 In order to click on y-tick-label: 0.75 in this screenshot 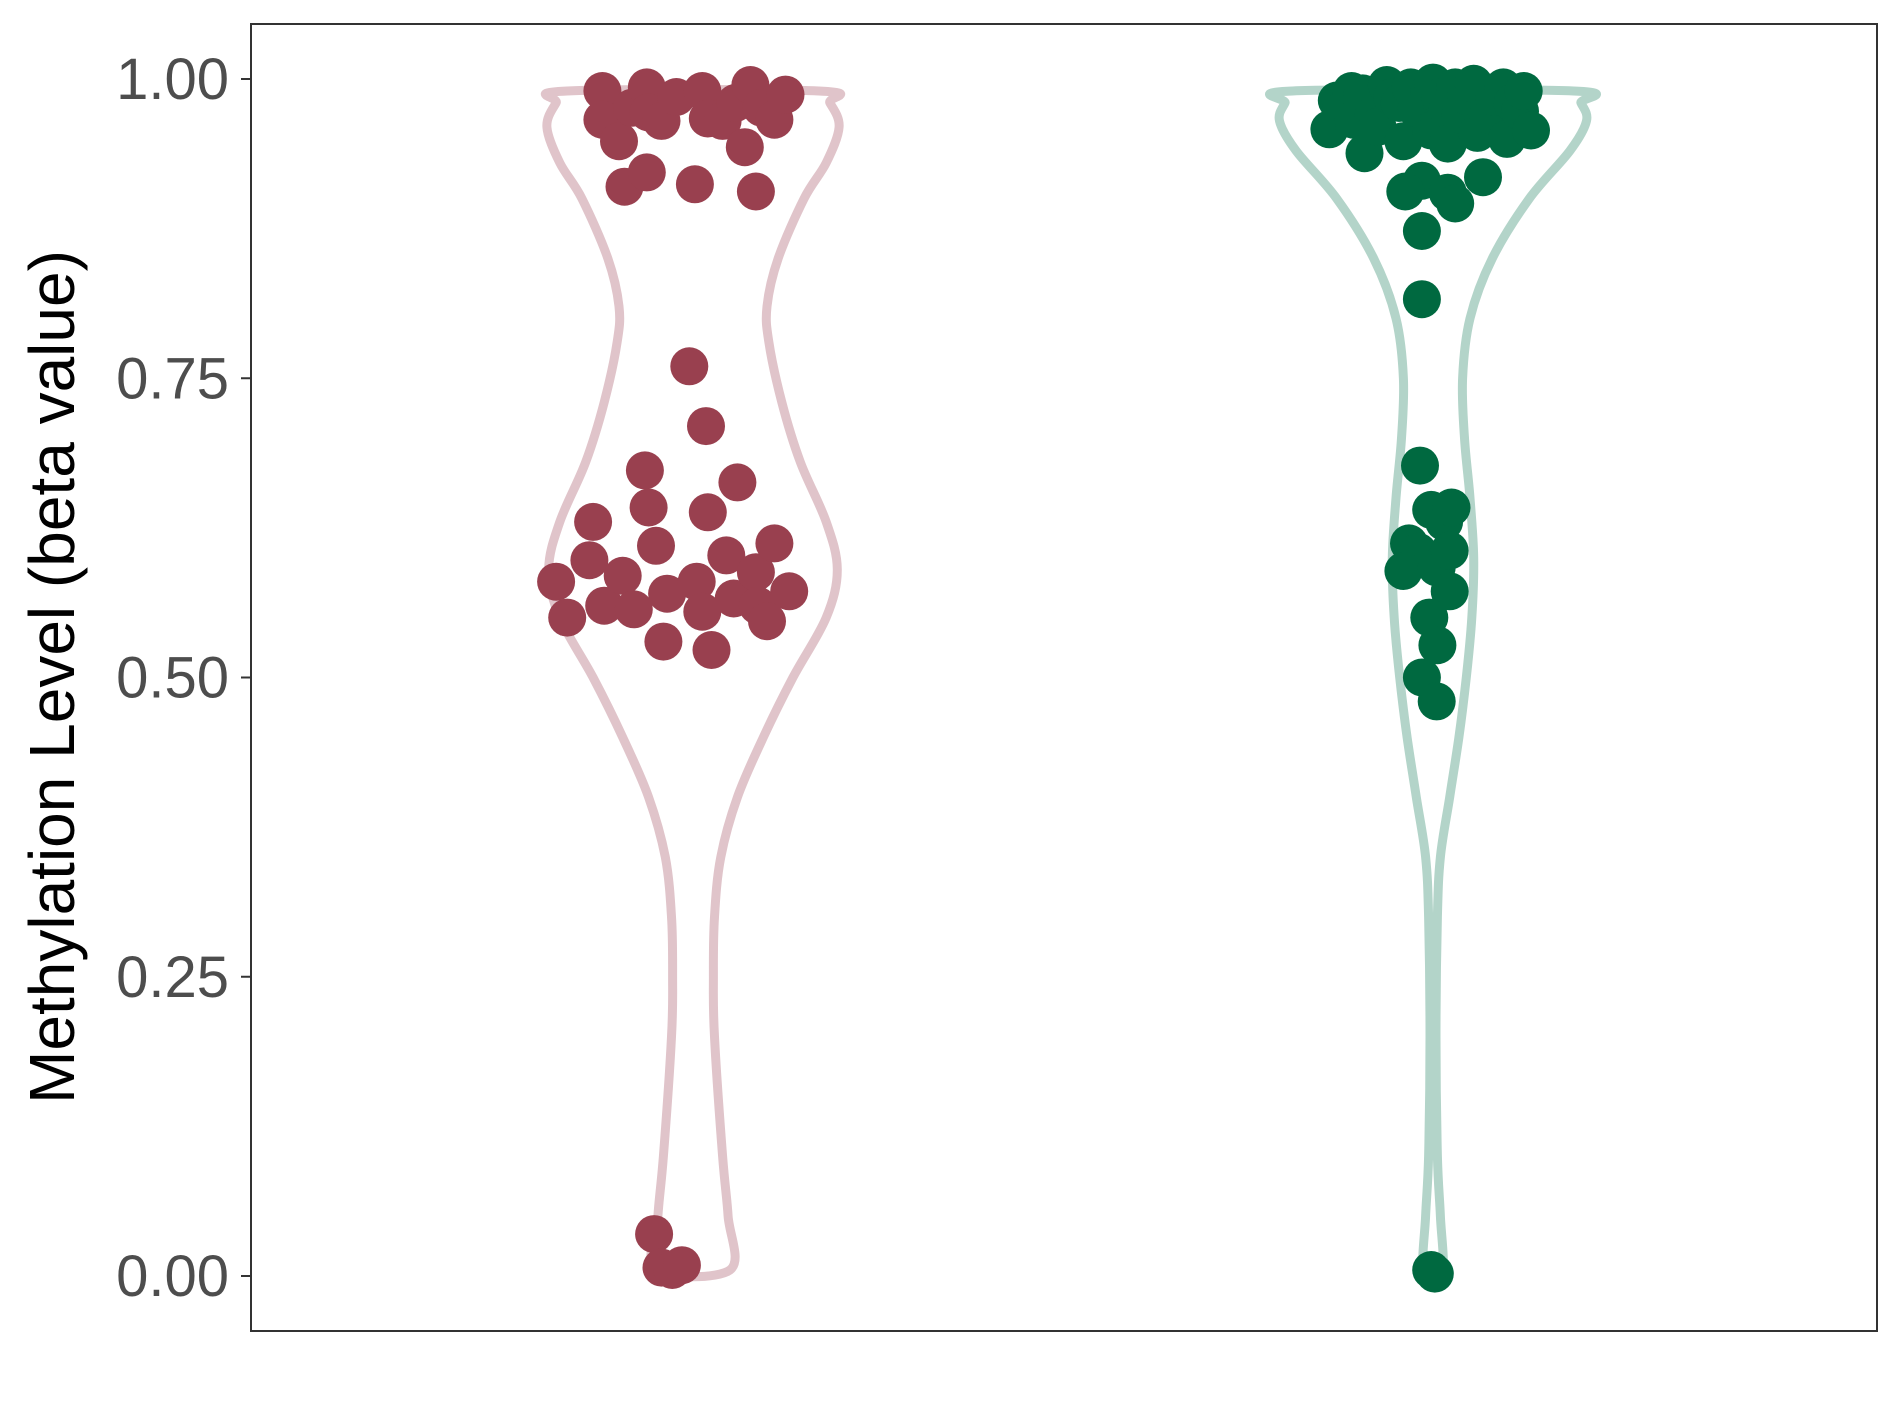, I will do `click(172, 378)`.